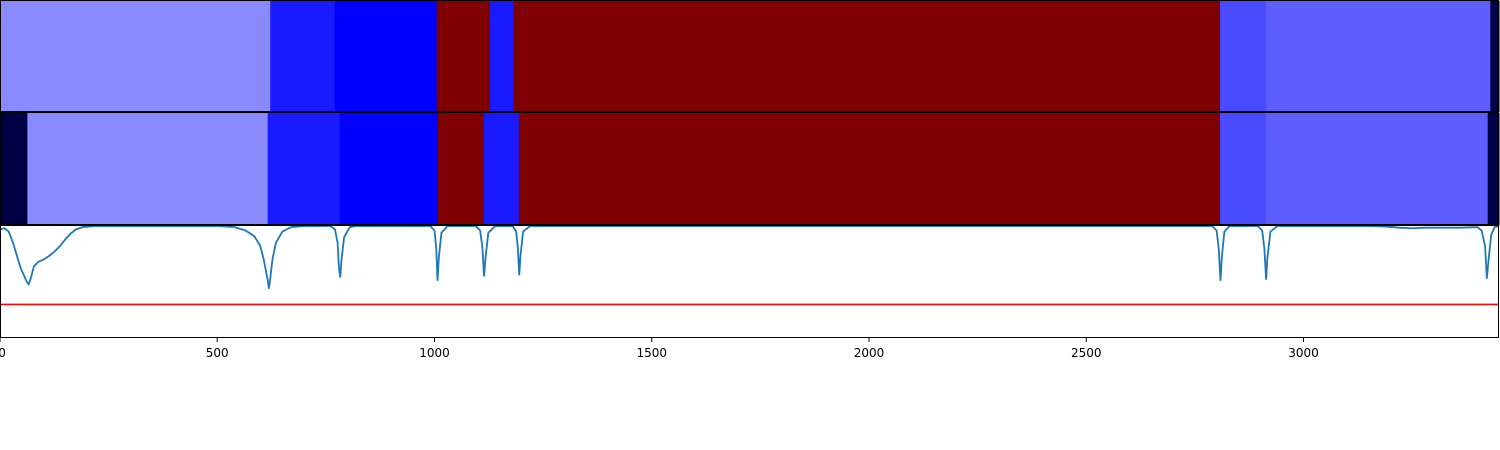 The image size is (1500, 450). Describe the element at coordinates (1086, 353) in the screenshot. I see `x-tick-label: 2500` at that location.